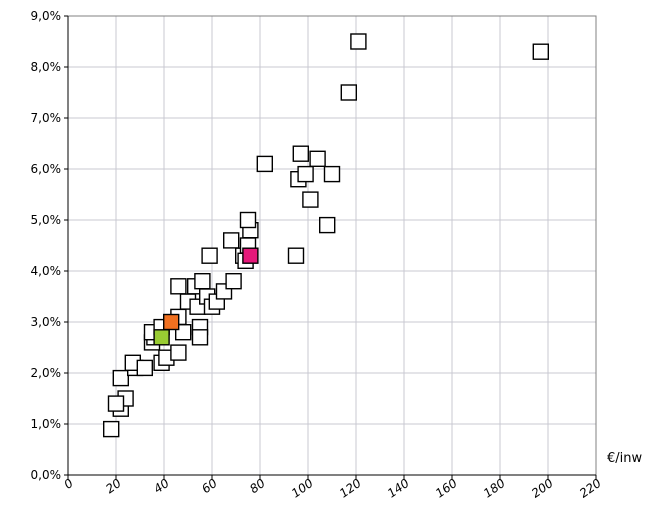  I want to click on y-tick-label: 4,0%, so click(46, 271).